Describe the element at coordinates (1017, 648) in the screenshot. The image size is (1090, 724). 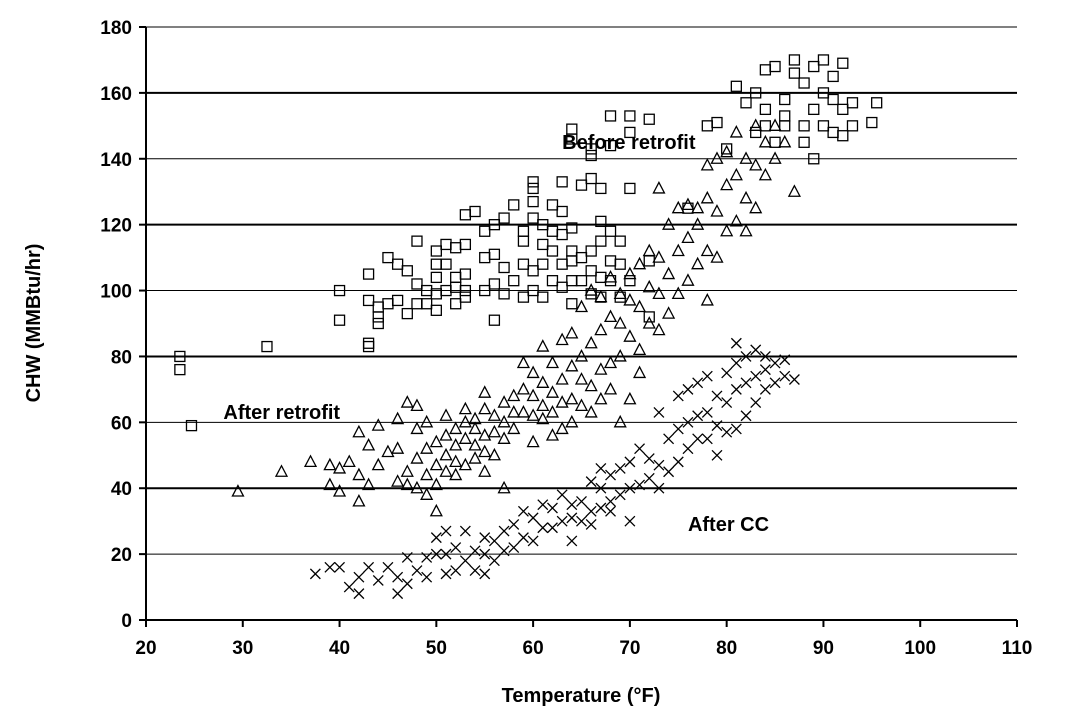
I see `x-tick-label: 110` at that location.